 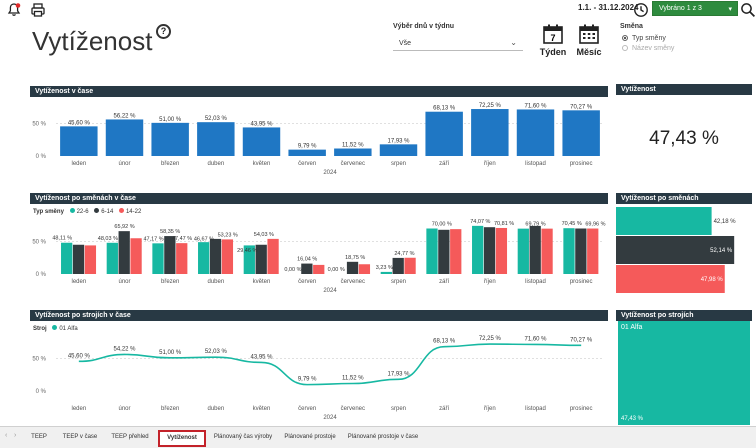 I want to click on data-label: 70,27 %, so click(x=581, y=340).